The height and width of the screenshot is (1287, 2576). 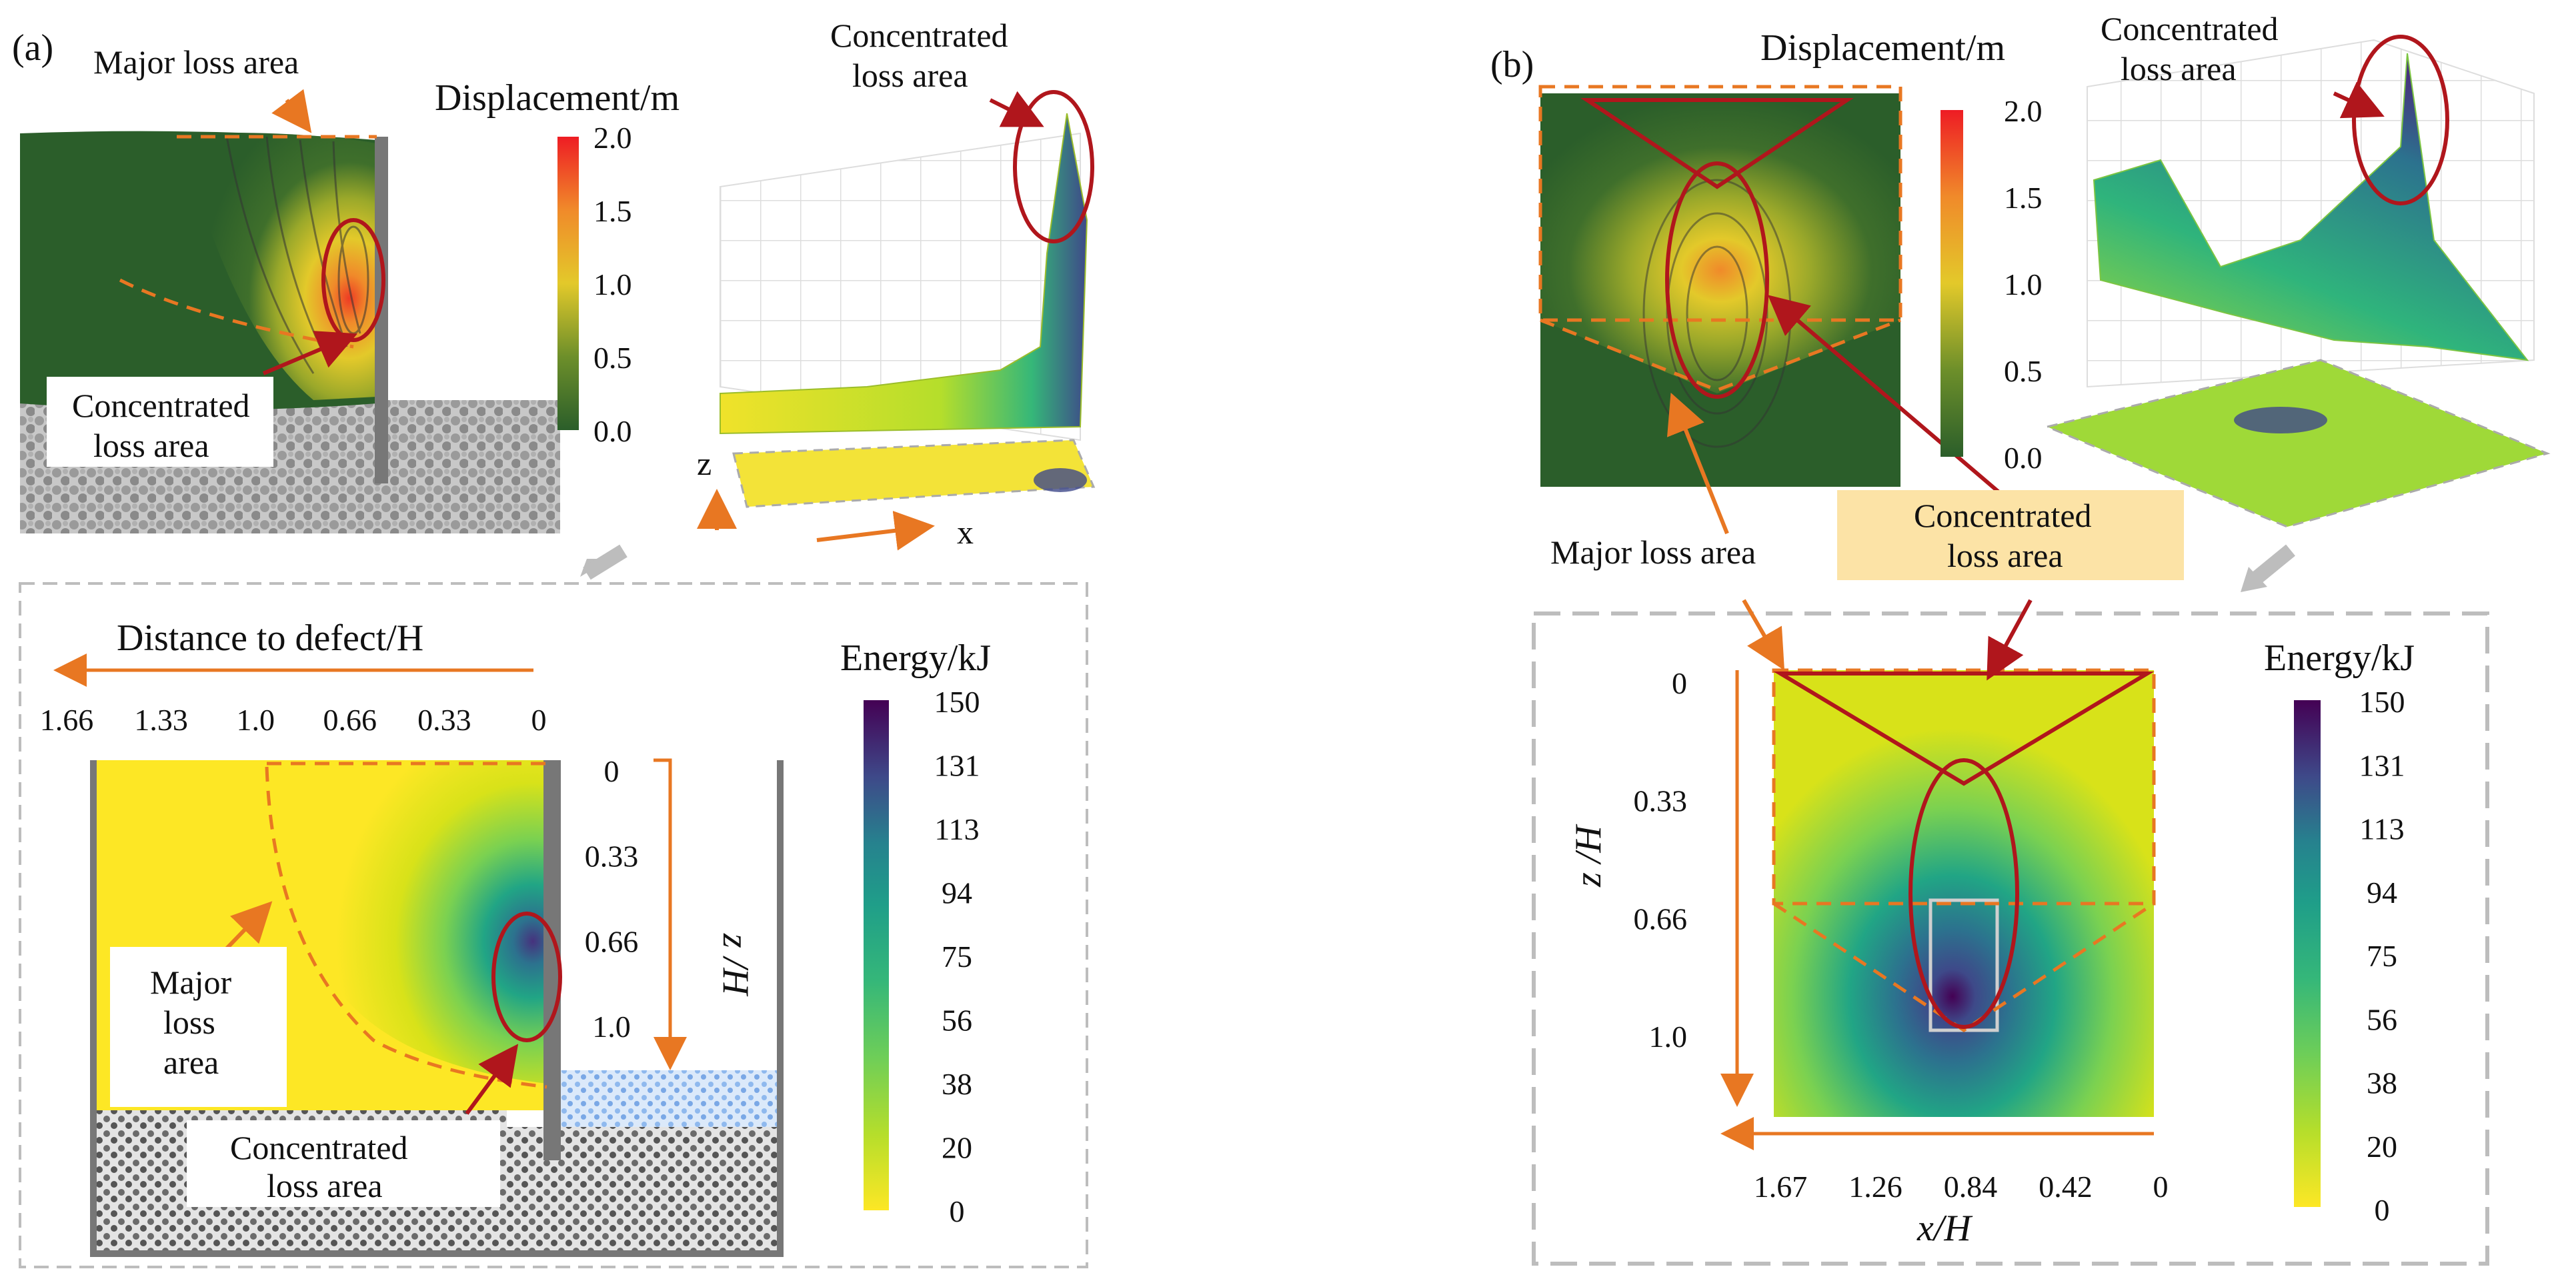 I want to click on panel-b-label: (b), so click(x=1512, y=64).